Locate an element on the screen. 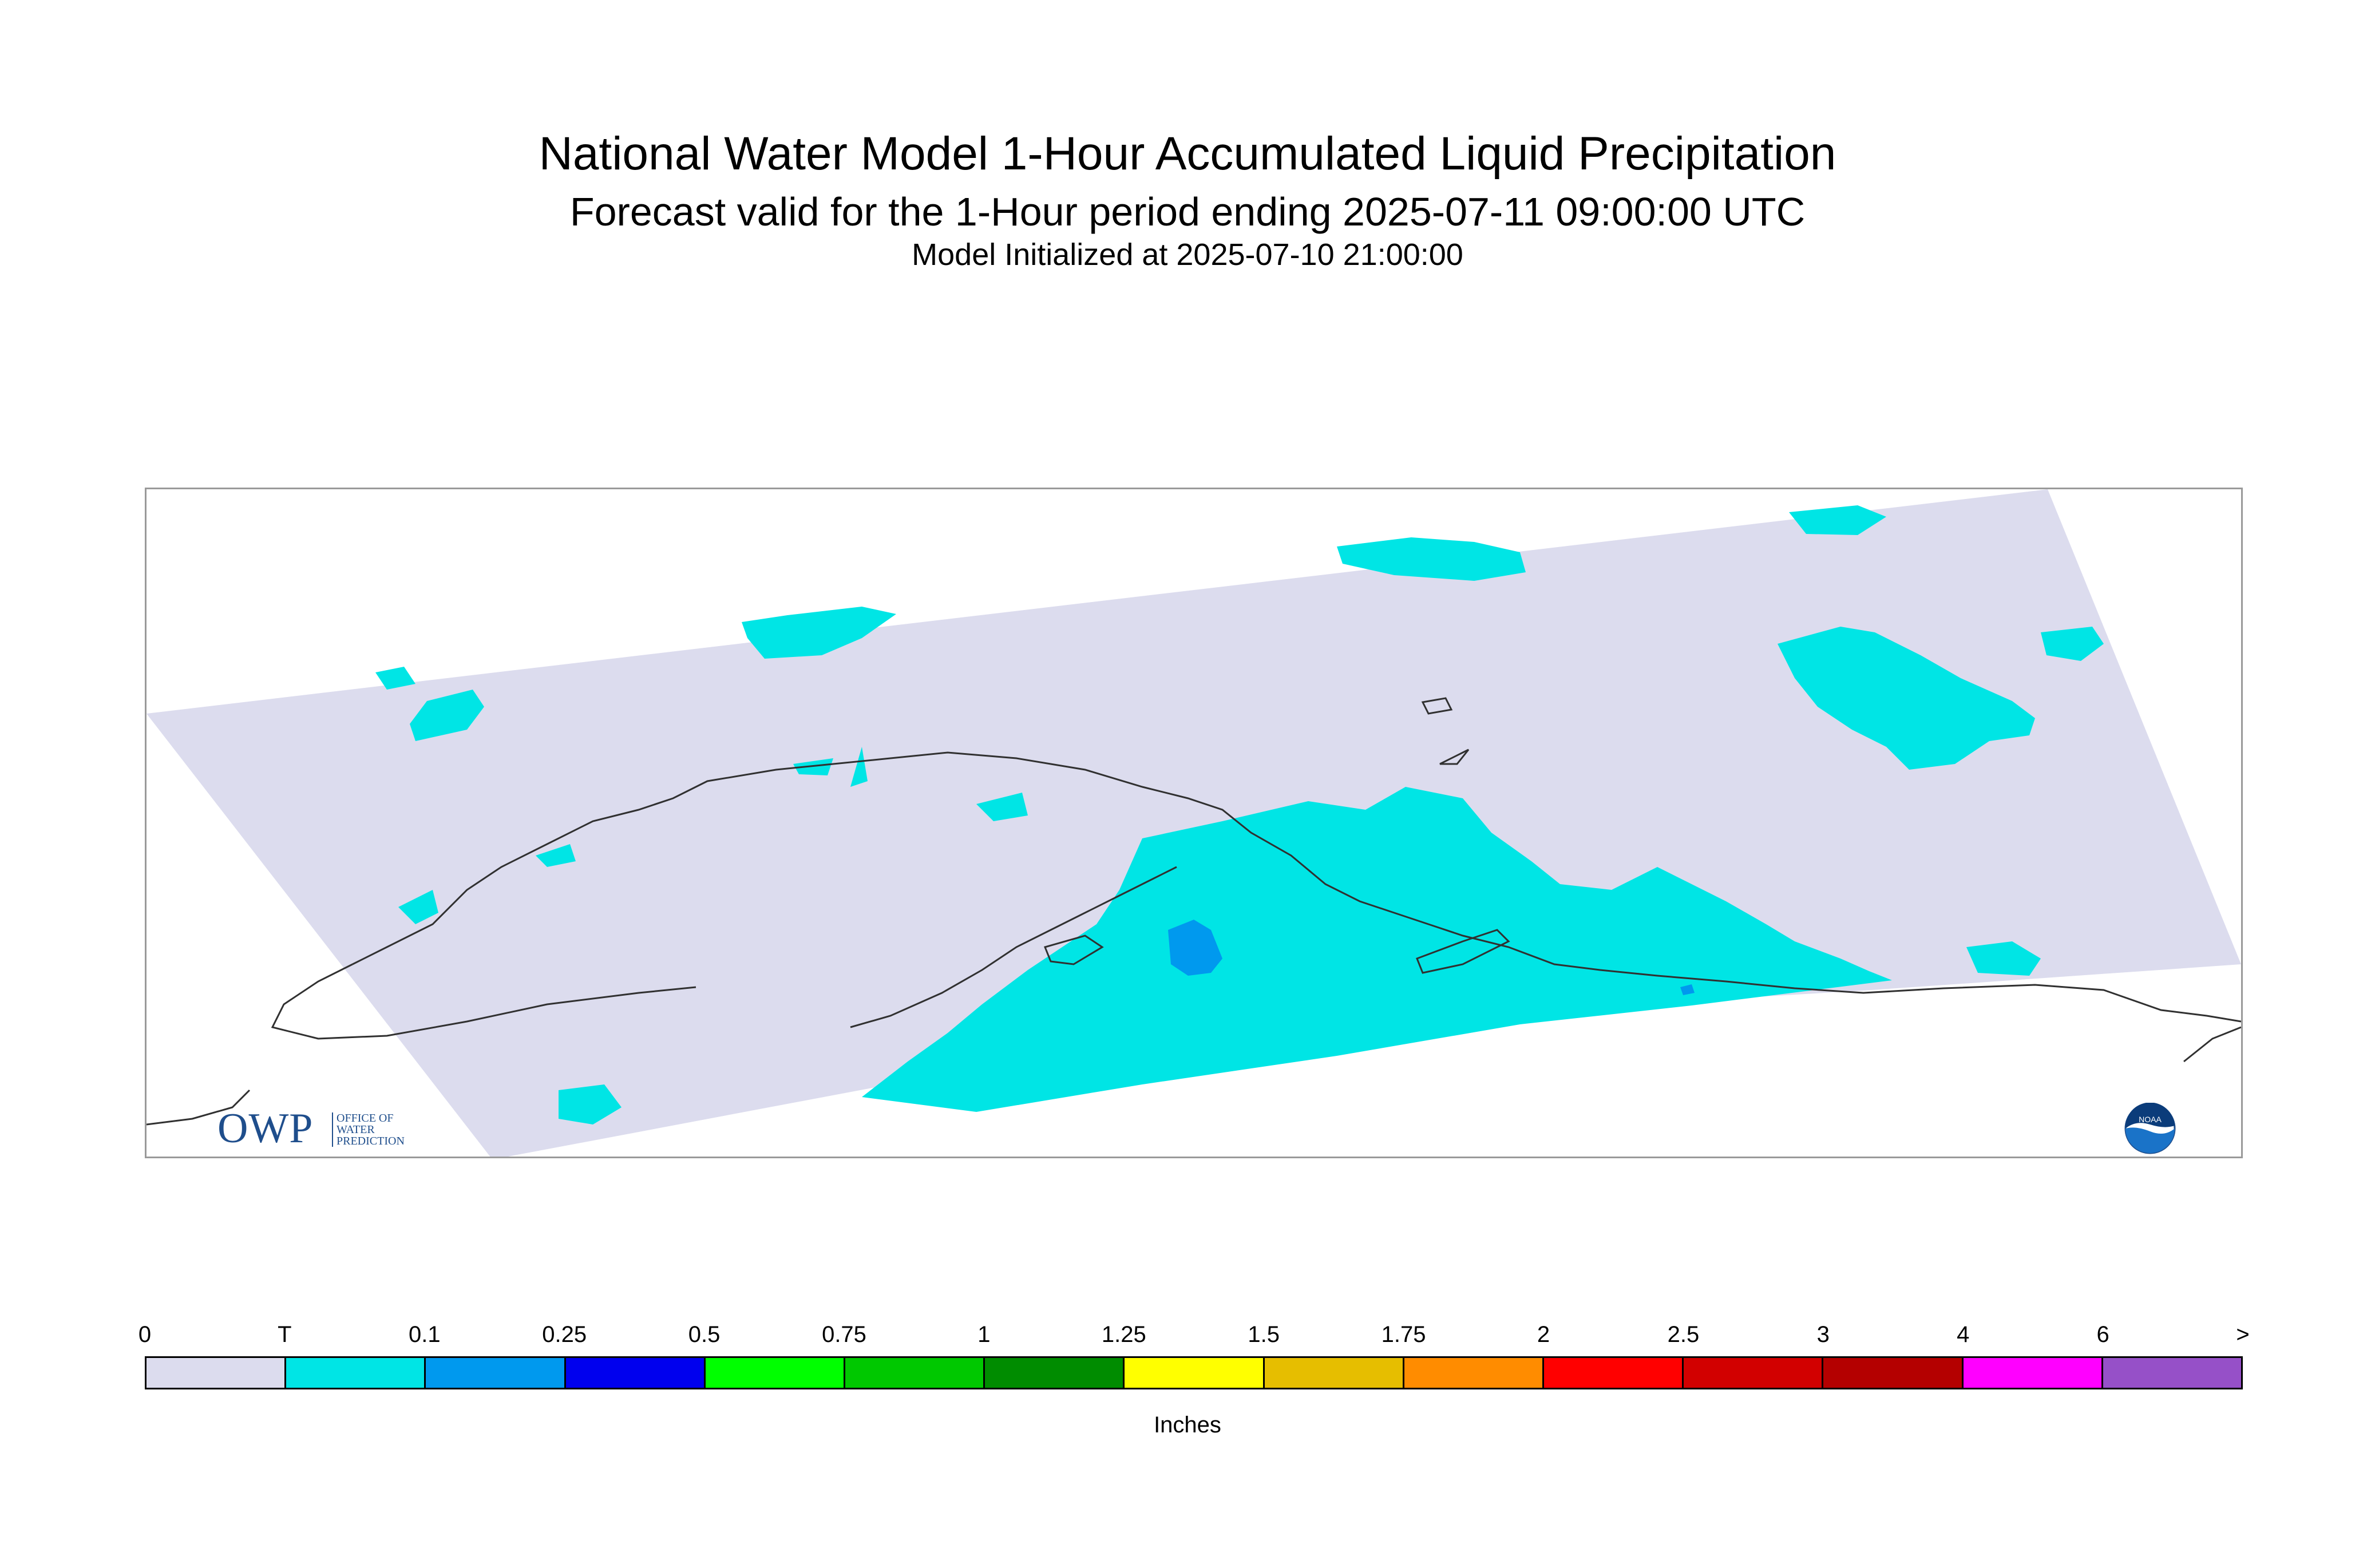 This screenshot has height=1568, width=2375. owp-logo-line3: PREDICTION is located at coordinates (371, 1141).